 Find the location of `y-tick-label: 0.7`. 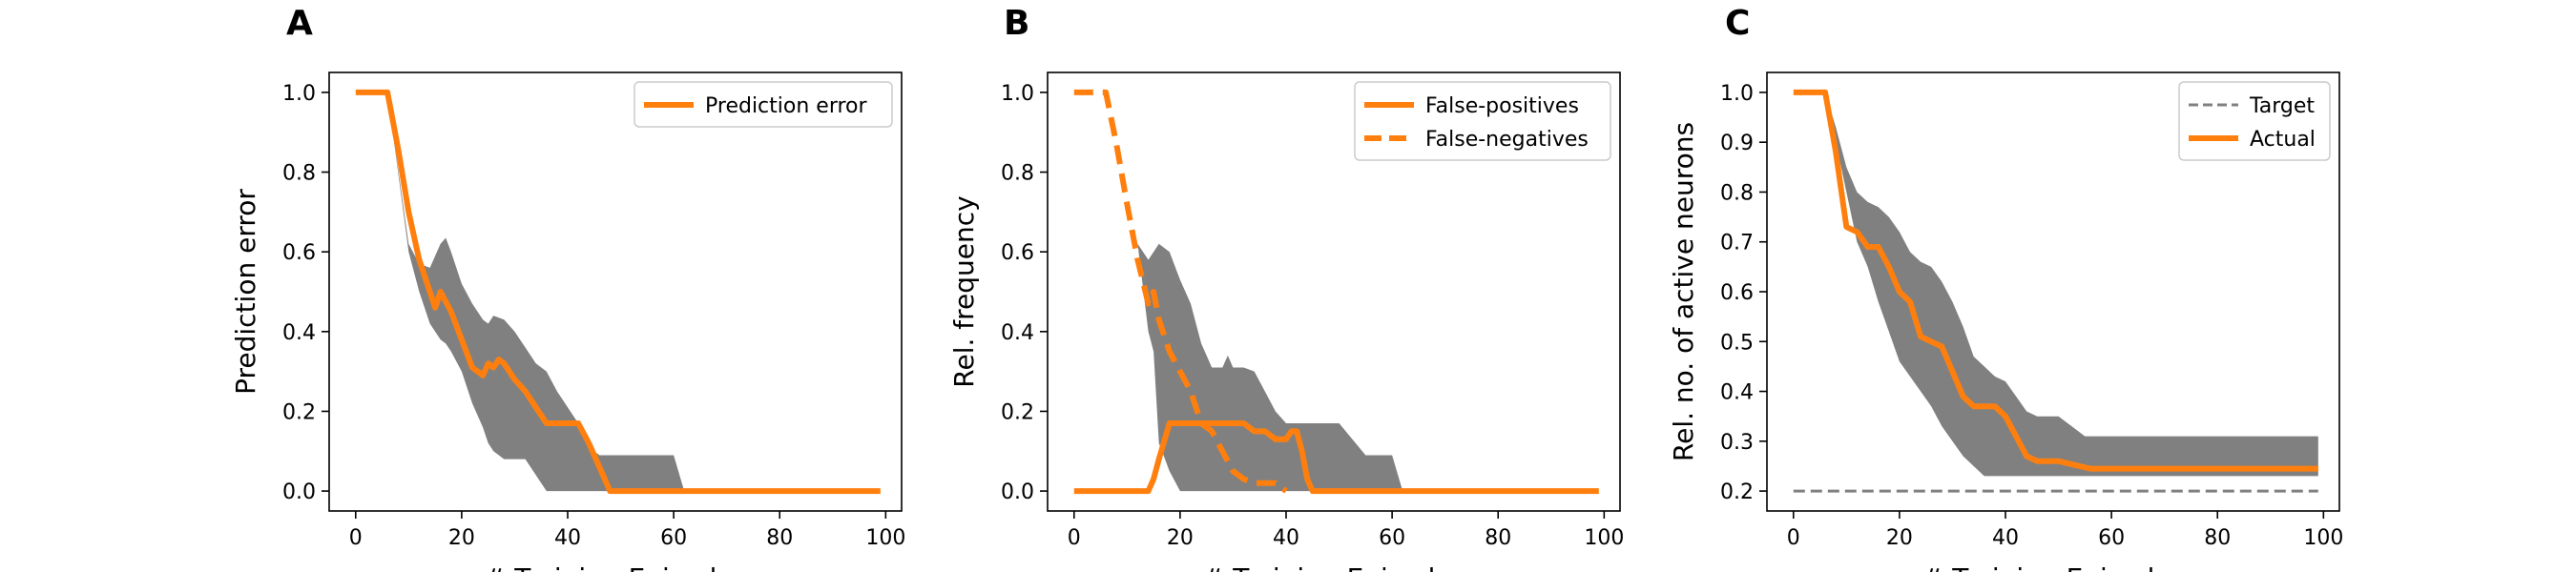

y-tick-label: 0.7 is located at coordinates (1737, 244).